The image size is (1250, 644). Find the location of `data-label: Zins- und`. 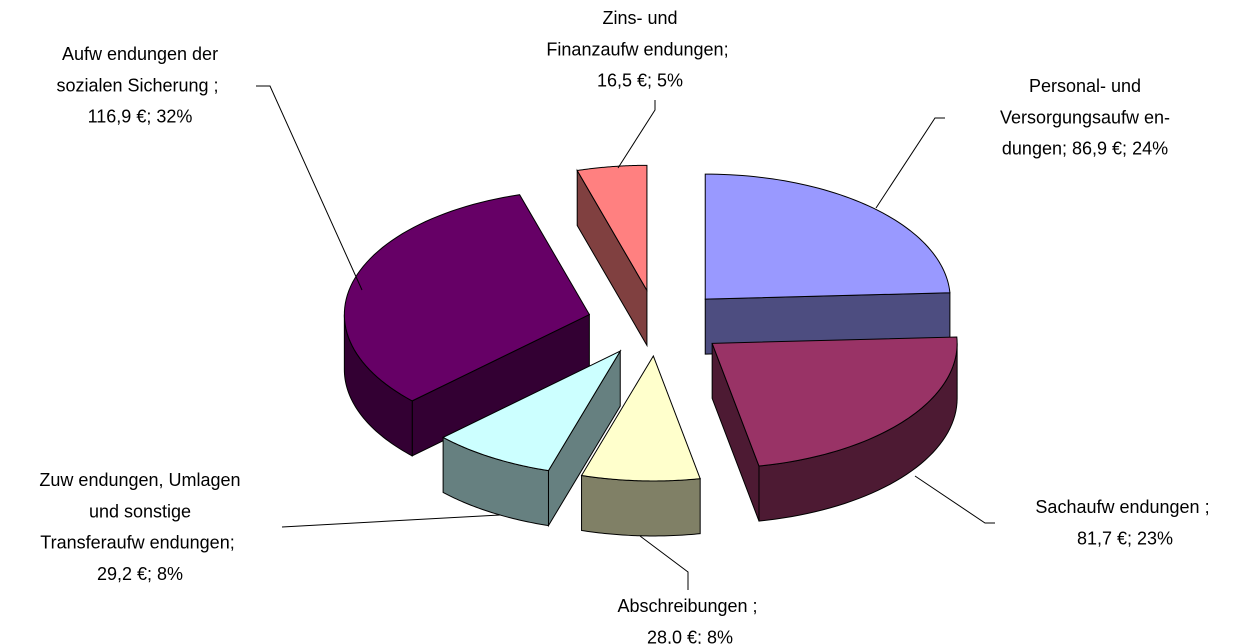

data-label: Zins- und is located at coordinates (639, 18).